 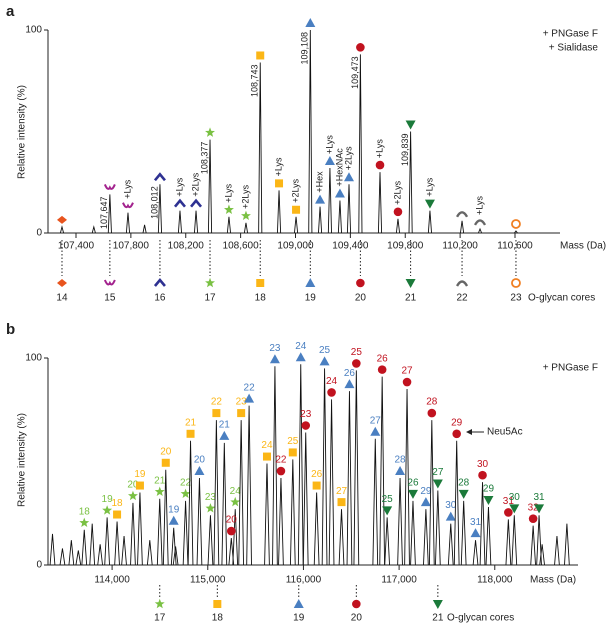 I want to click on x-axis-label: Mass (Da), so click(x=553, y=580).